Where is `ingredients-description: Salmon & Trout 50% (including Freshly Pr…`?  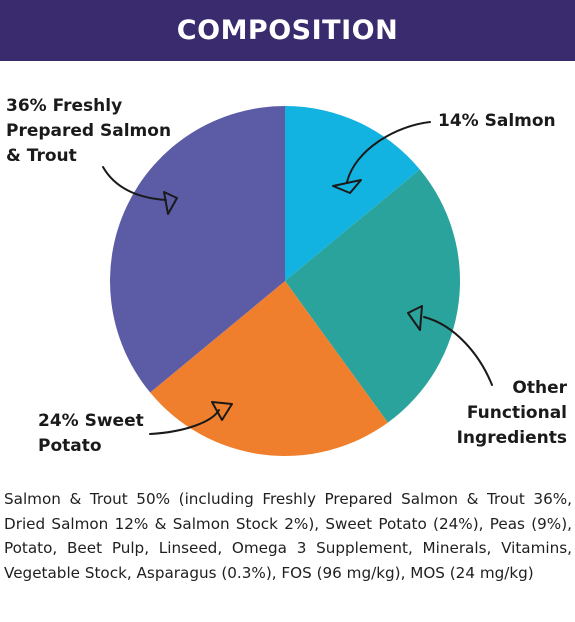
ingredients-description: Salmon & Trout 50% (including Freshly Pr… is located at coordinates (288, 536).